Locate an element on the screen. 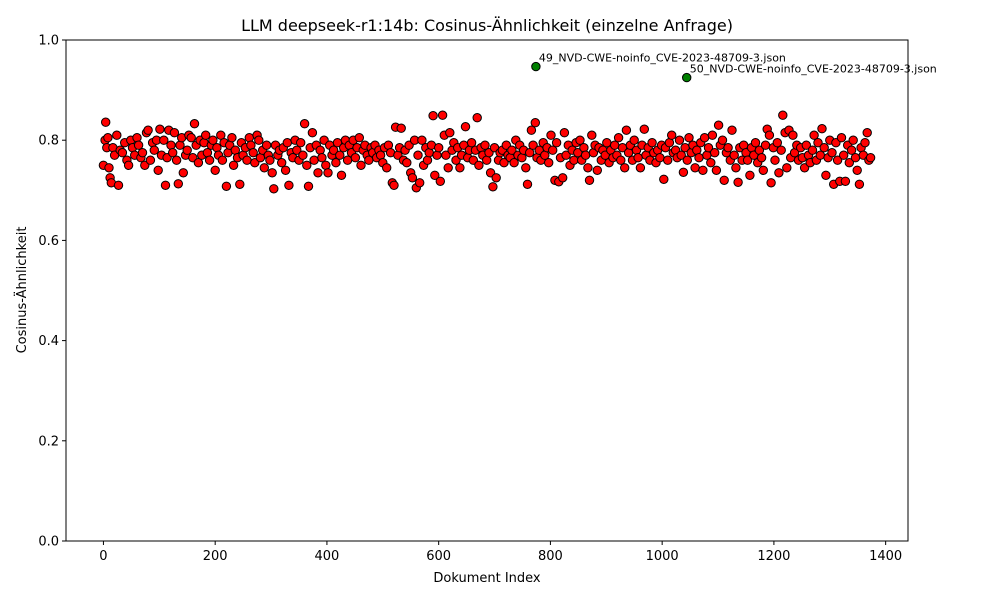  x-tick-label: 600 is located at coordinates (438, 556).